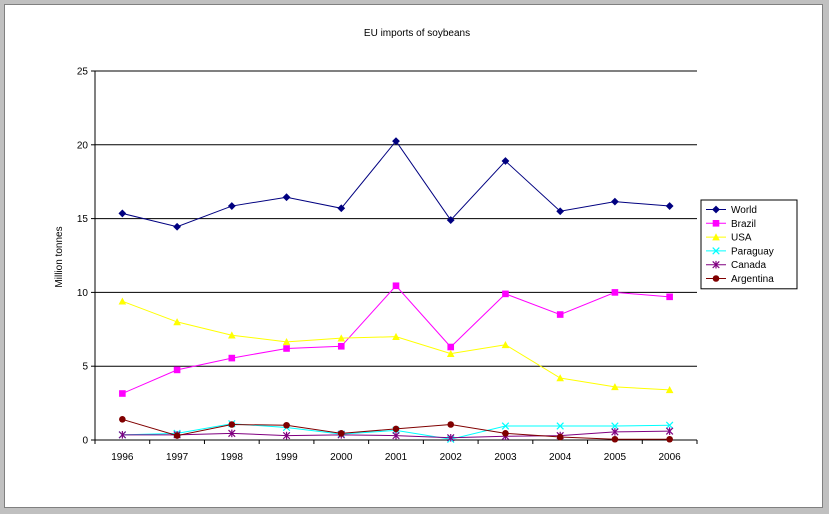 The height and width of the screenshot is (514, 829). What do you see at coordinates (122, 457) in the screenshot?
I see `x-tick-label: 1996` at bounding box center [122, 457].